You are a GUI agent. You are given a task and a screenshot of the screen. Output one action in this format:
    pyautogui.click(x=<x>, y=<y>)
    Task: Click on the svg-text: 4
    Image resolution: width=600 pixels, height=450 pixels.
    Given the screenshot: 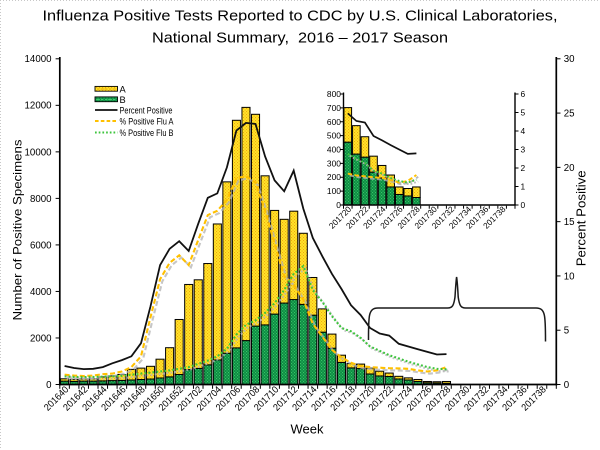 What is the action you would take?
    pyautogui.click(x=523, y=131)
    